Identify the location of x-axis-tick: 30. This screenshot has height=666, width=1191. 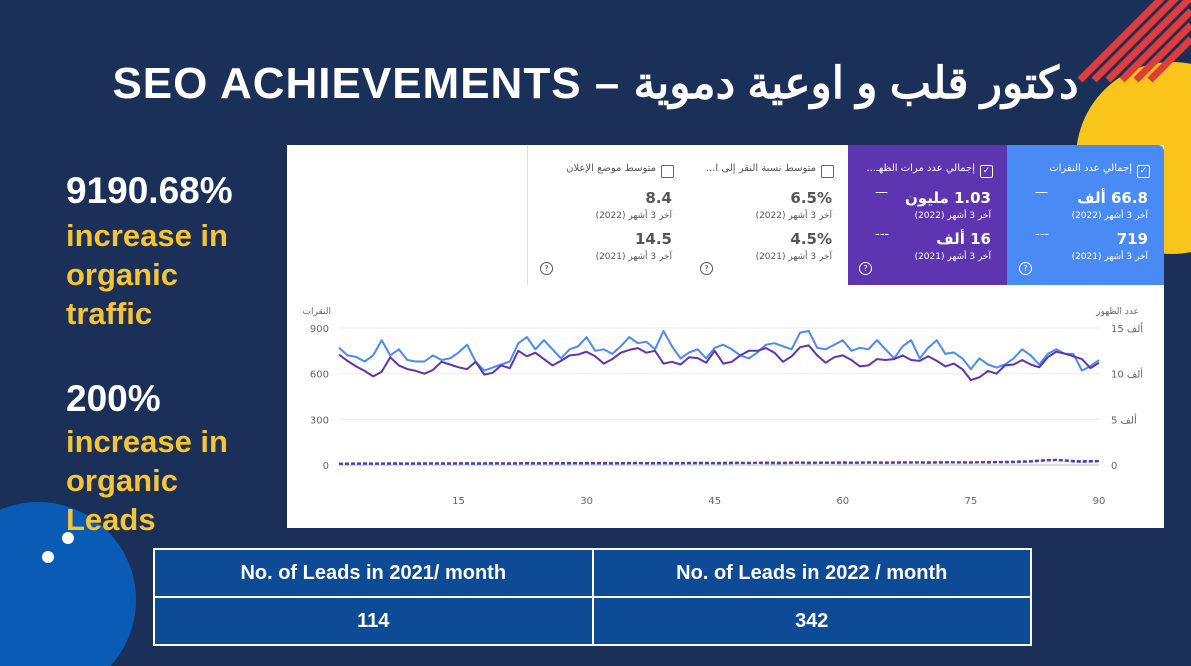
(586, 501).